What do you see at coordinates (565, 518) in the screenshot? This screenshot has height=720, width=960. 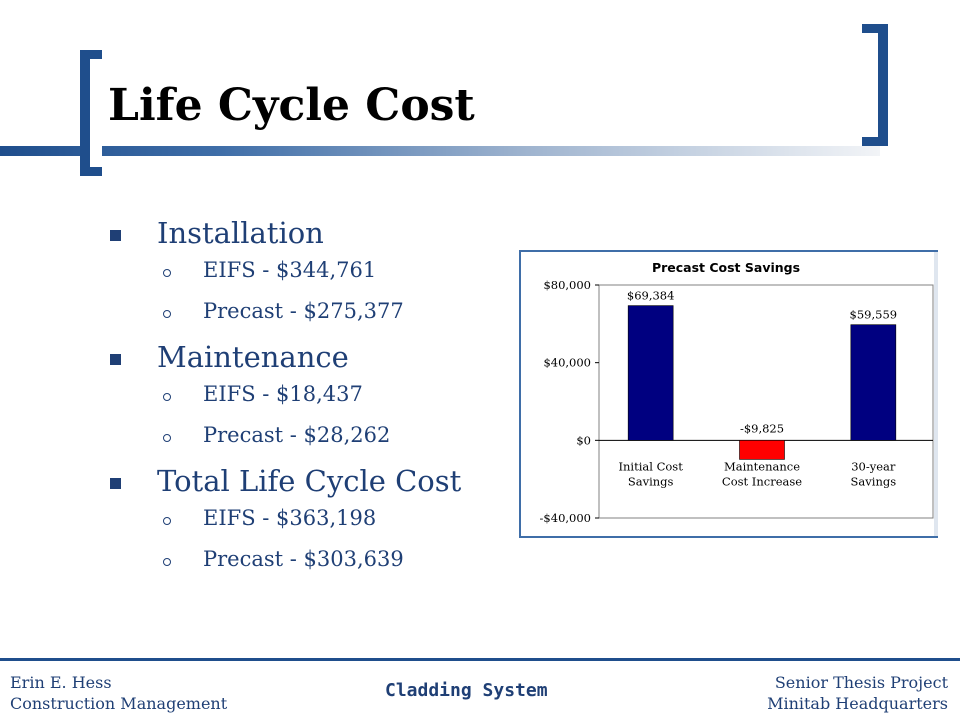 I see `y-tick-label: -$40,000` at bounding box center [565, 518].